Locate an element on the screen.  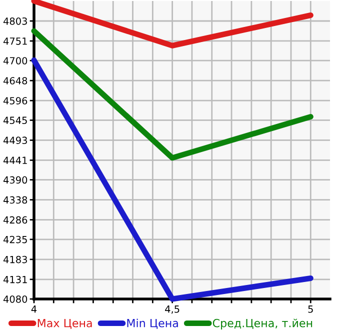
y-tick-label: 4803 is located at coordinates (15, 21).